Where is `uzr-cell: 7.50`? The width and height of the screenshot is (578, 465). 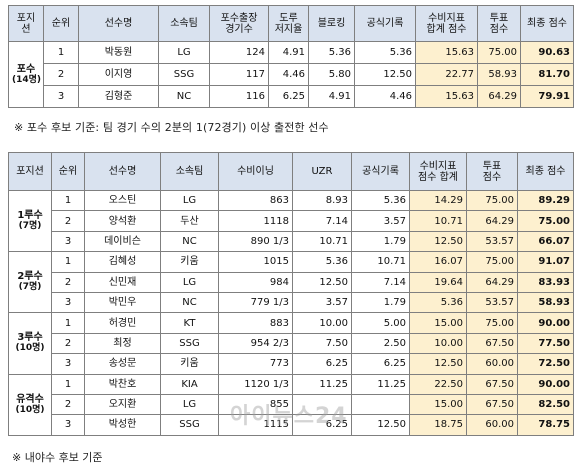 uzr-cell: 7.50 is located at coordinates (322, 343).